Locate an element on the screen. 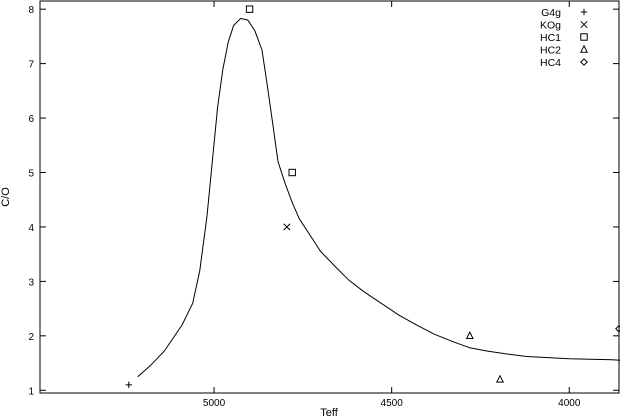 The width and height of the screenshot is (620, 418). legend-marker-hc2 is located at coordinates (584, 48).